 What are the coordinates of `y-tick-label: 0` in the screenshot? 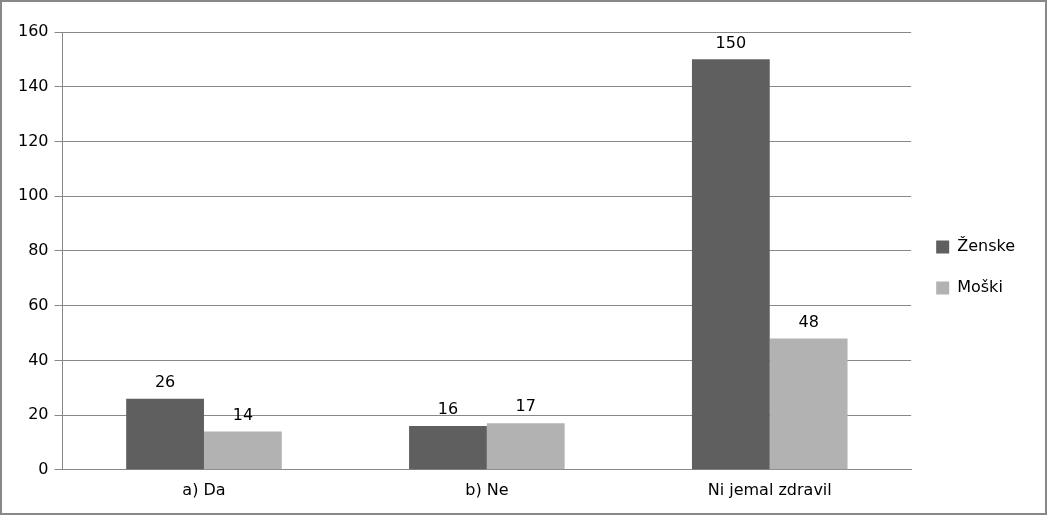 It's located at (43, 468).